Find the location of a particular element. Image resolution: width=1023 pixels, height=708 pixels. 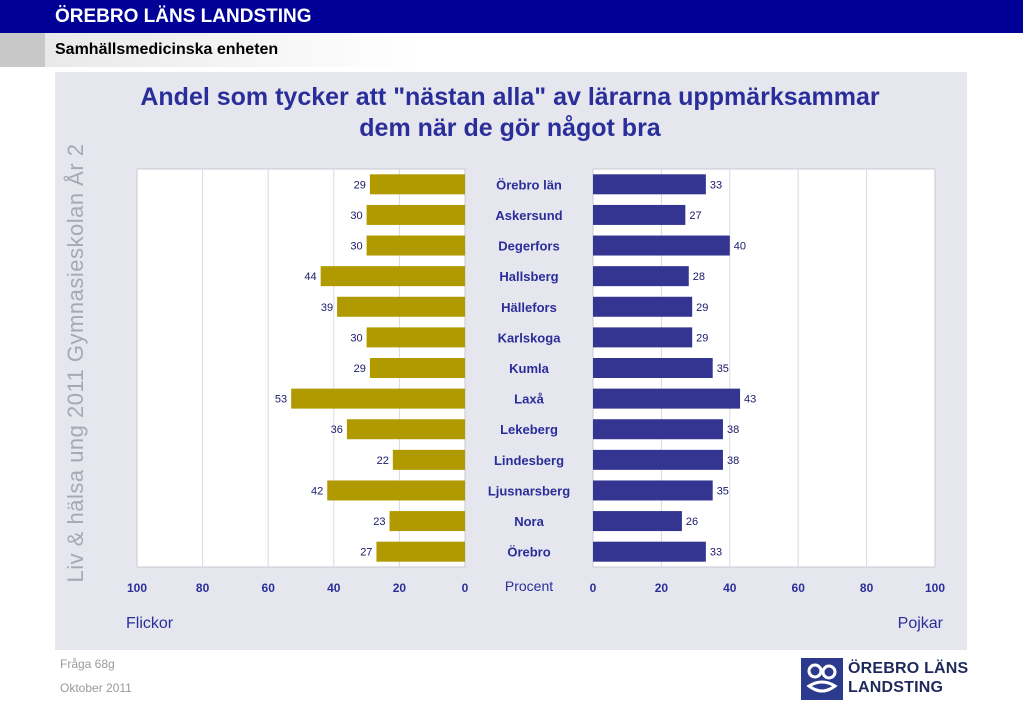

category-label: Degerfors is located at coordinates (528, 246).